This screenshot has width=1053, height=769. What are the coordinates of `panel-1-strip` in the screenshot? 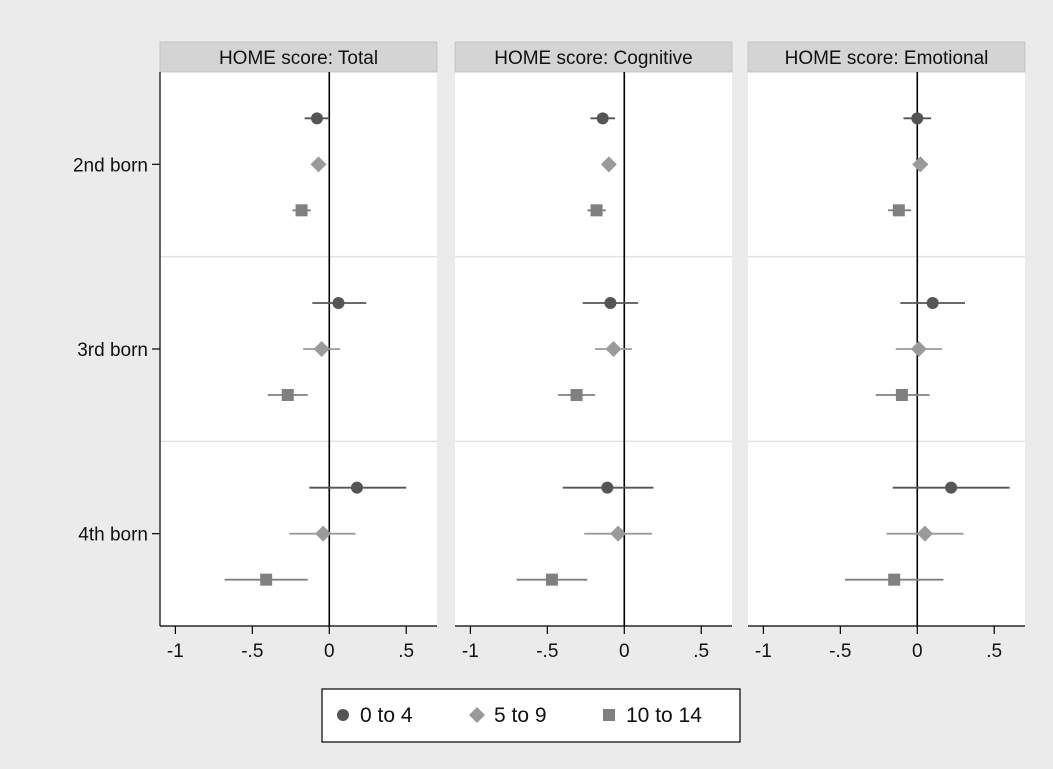 It's located at (298, 57).